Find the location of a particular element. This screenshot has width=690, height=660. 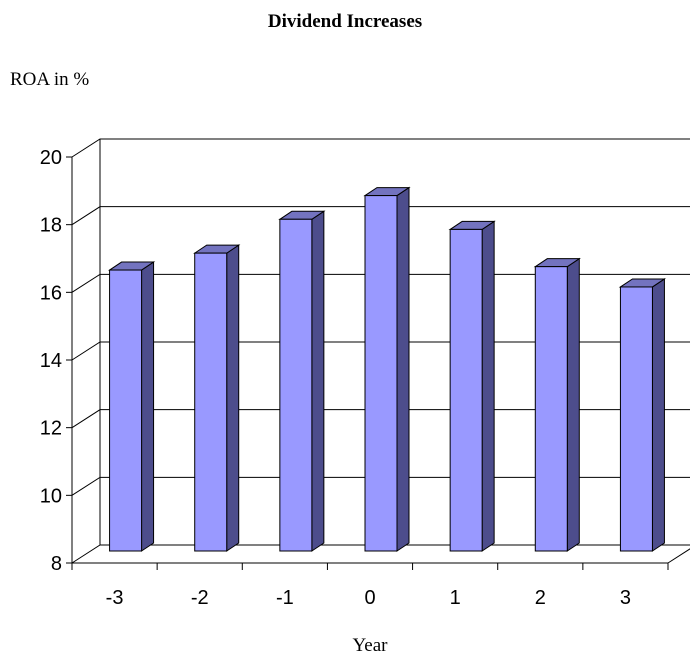

chart-title: Dividend Increases is located at coordinates (345, 21).